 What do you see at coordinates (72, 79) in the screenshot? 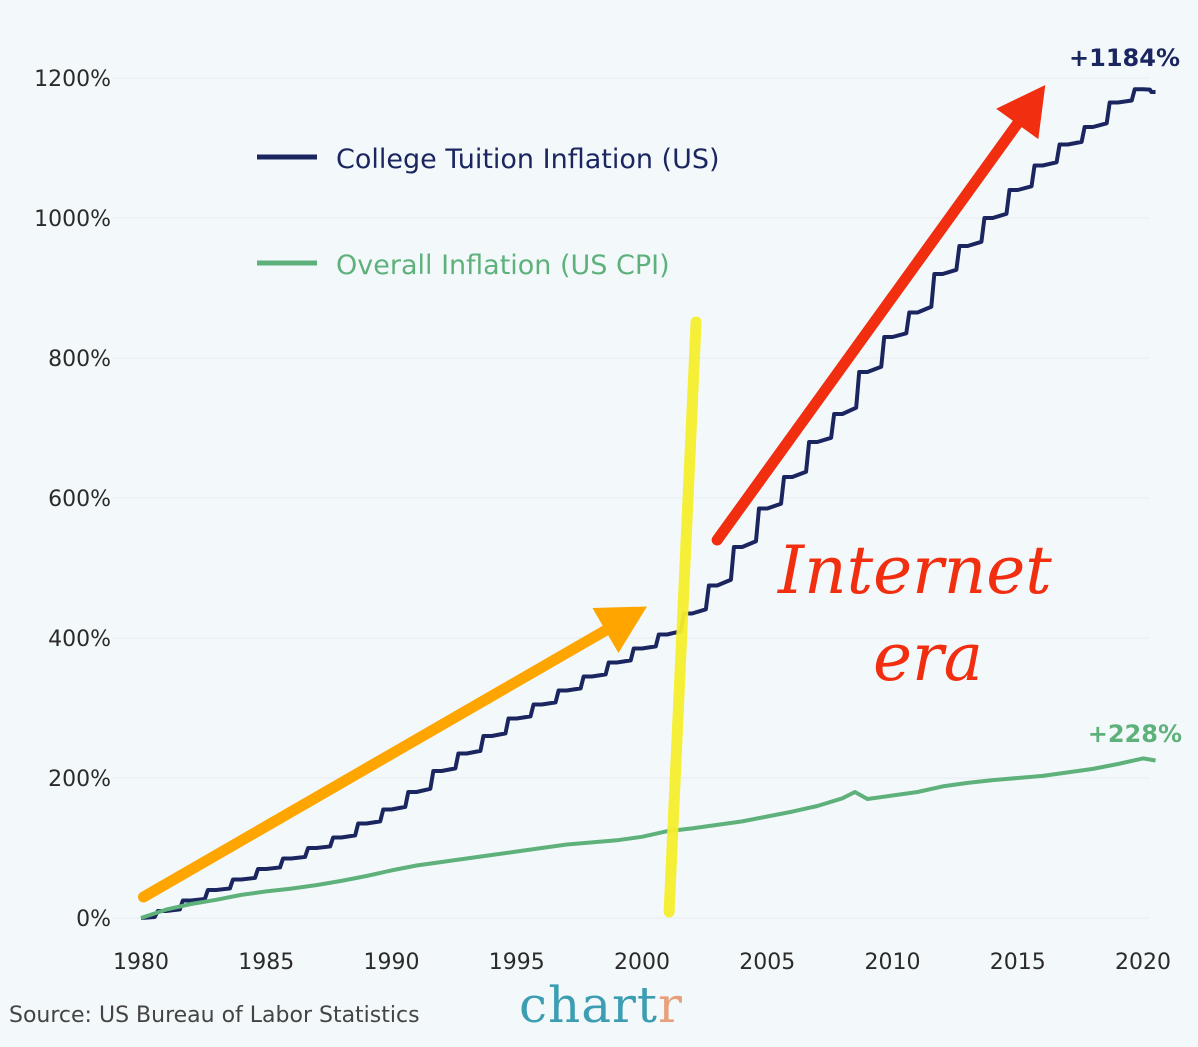
I see `y-tick-label: 1200%` at bounding box center [72, 79].